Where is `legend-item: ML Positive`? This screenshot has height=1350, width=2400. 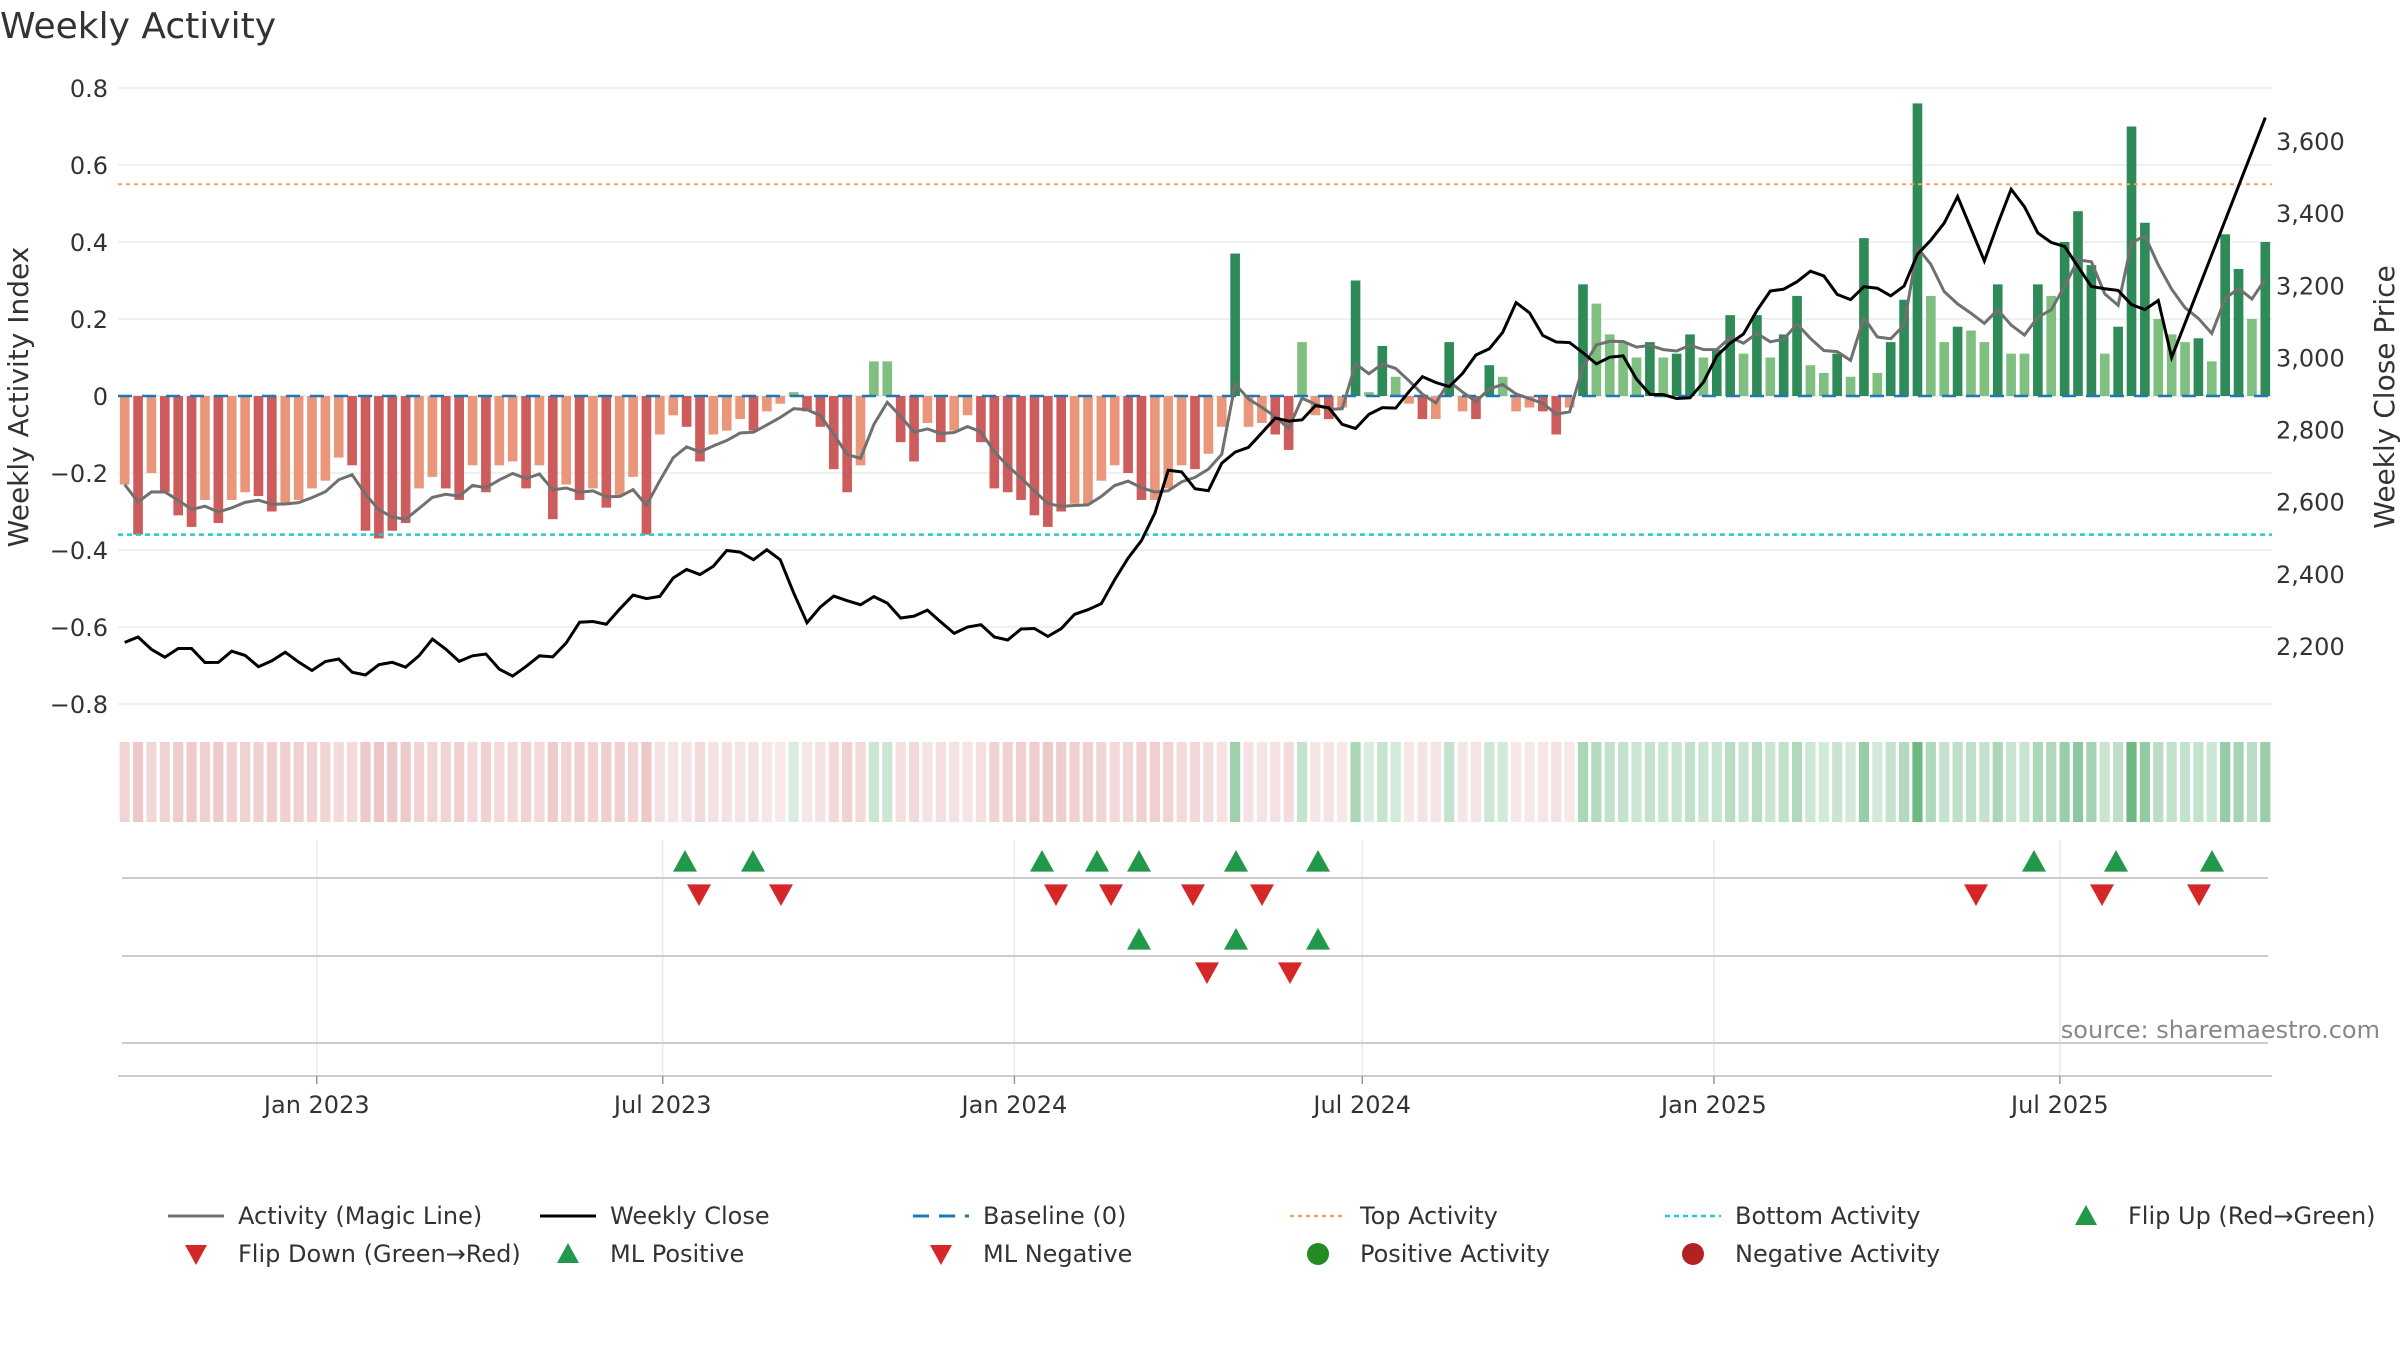
legend-item: ML Positive is located at coordinates (650, 1254).